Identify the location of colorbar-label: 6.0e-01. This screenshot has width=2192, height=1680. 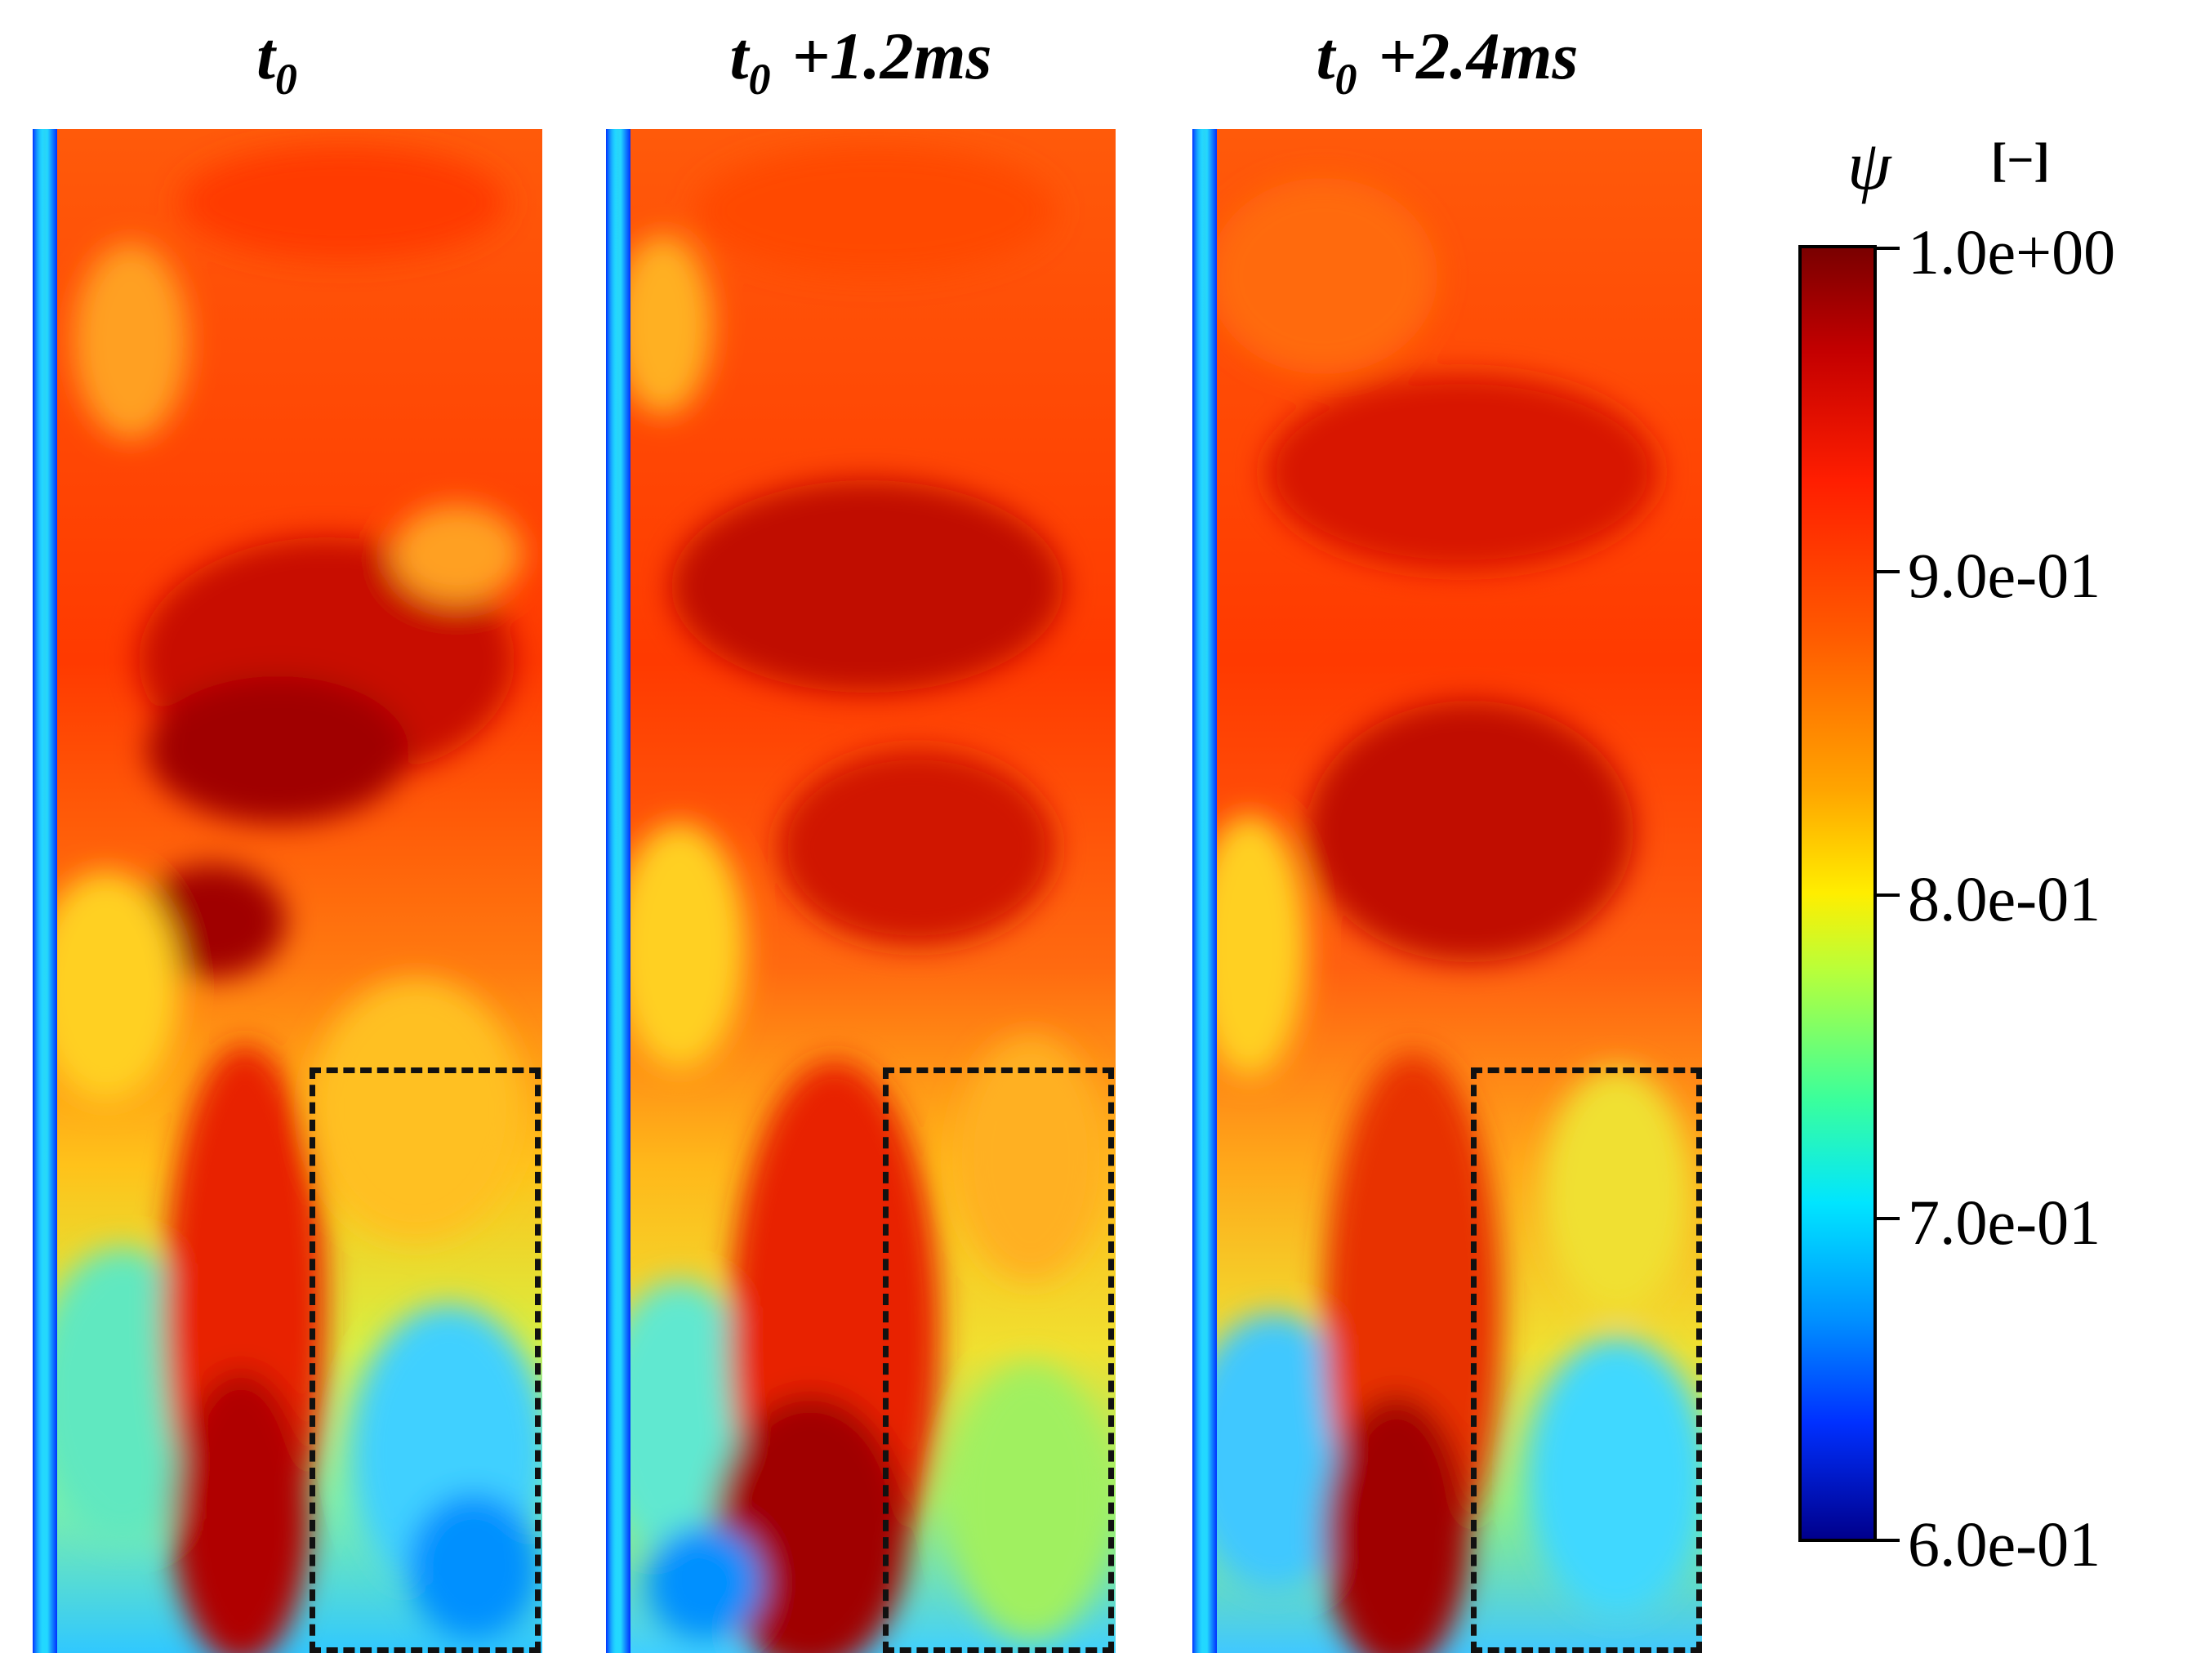
(2004, 1544).